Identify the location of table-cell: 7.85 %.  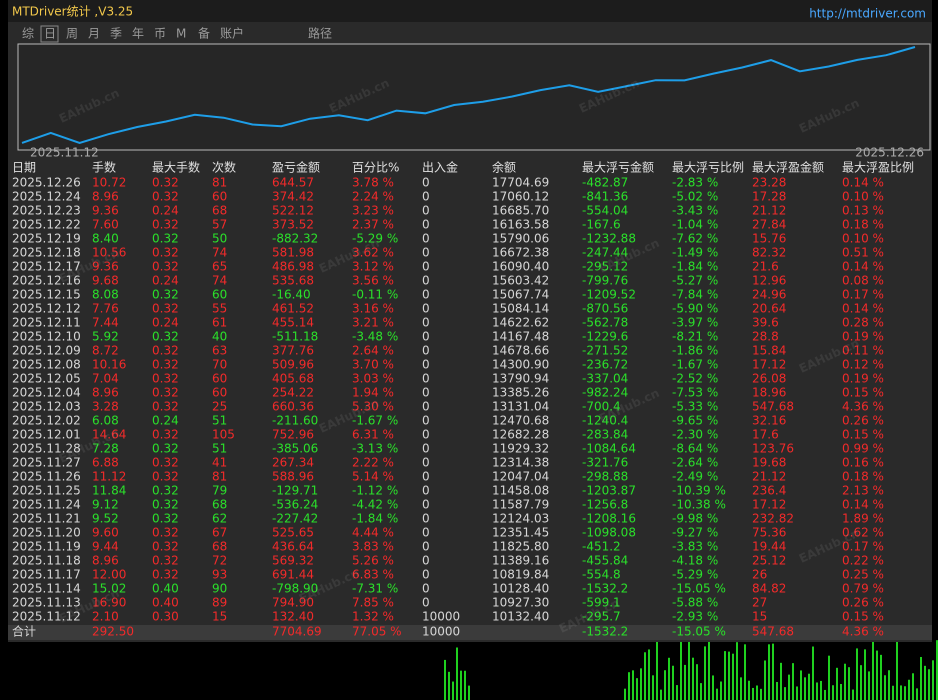
(373, 603).